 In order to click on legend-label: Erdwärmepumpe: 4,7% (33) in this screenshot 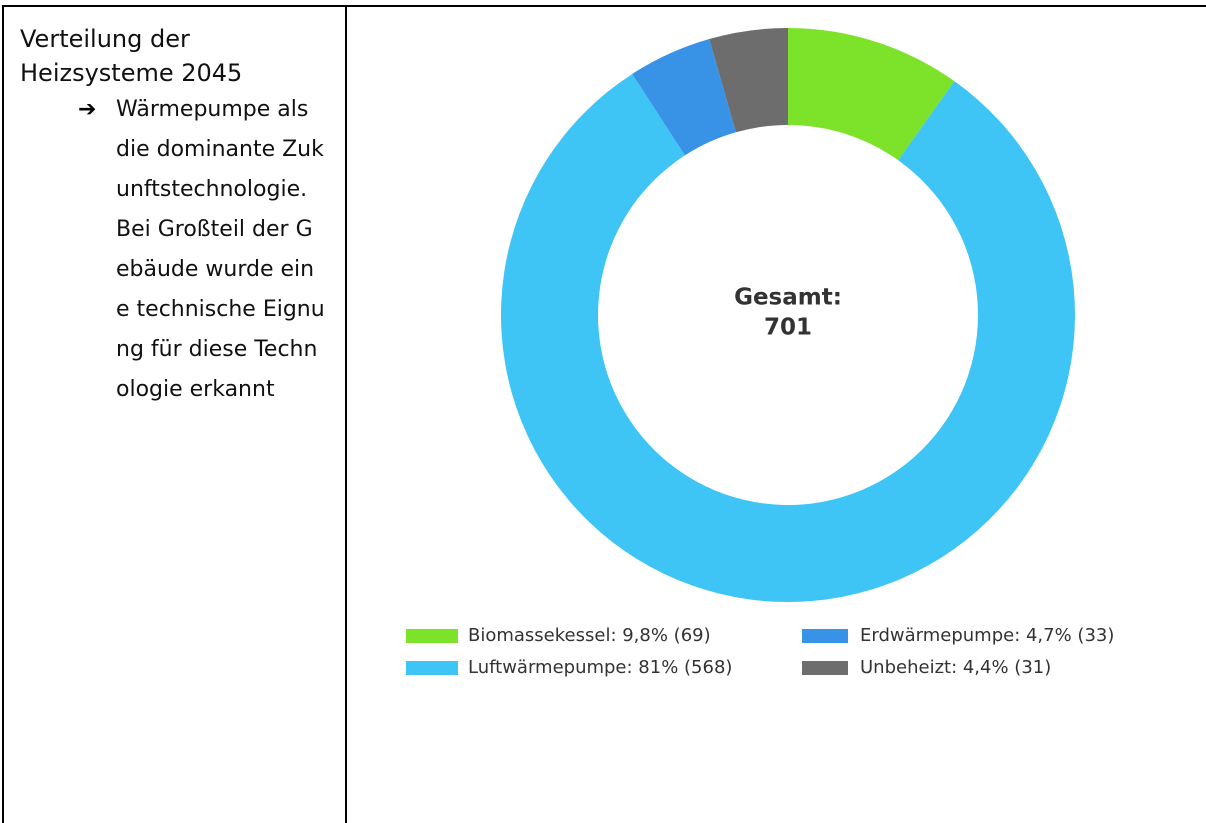, I will do `click(987, 635)`.